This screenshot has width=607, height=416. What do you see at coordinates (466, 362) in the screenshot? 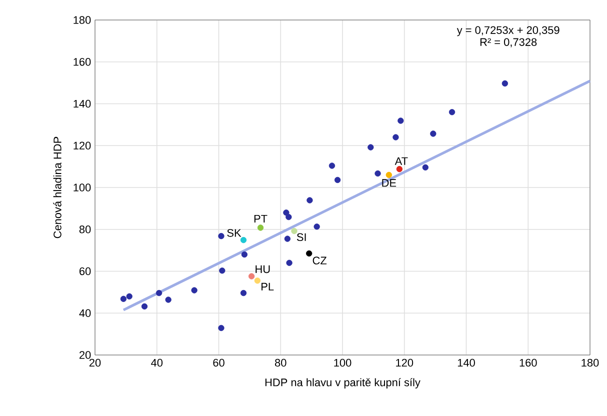
I see `x-tick-label: 140` at bounding box center [466, 362].